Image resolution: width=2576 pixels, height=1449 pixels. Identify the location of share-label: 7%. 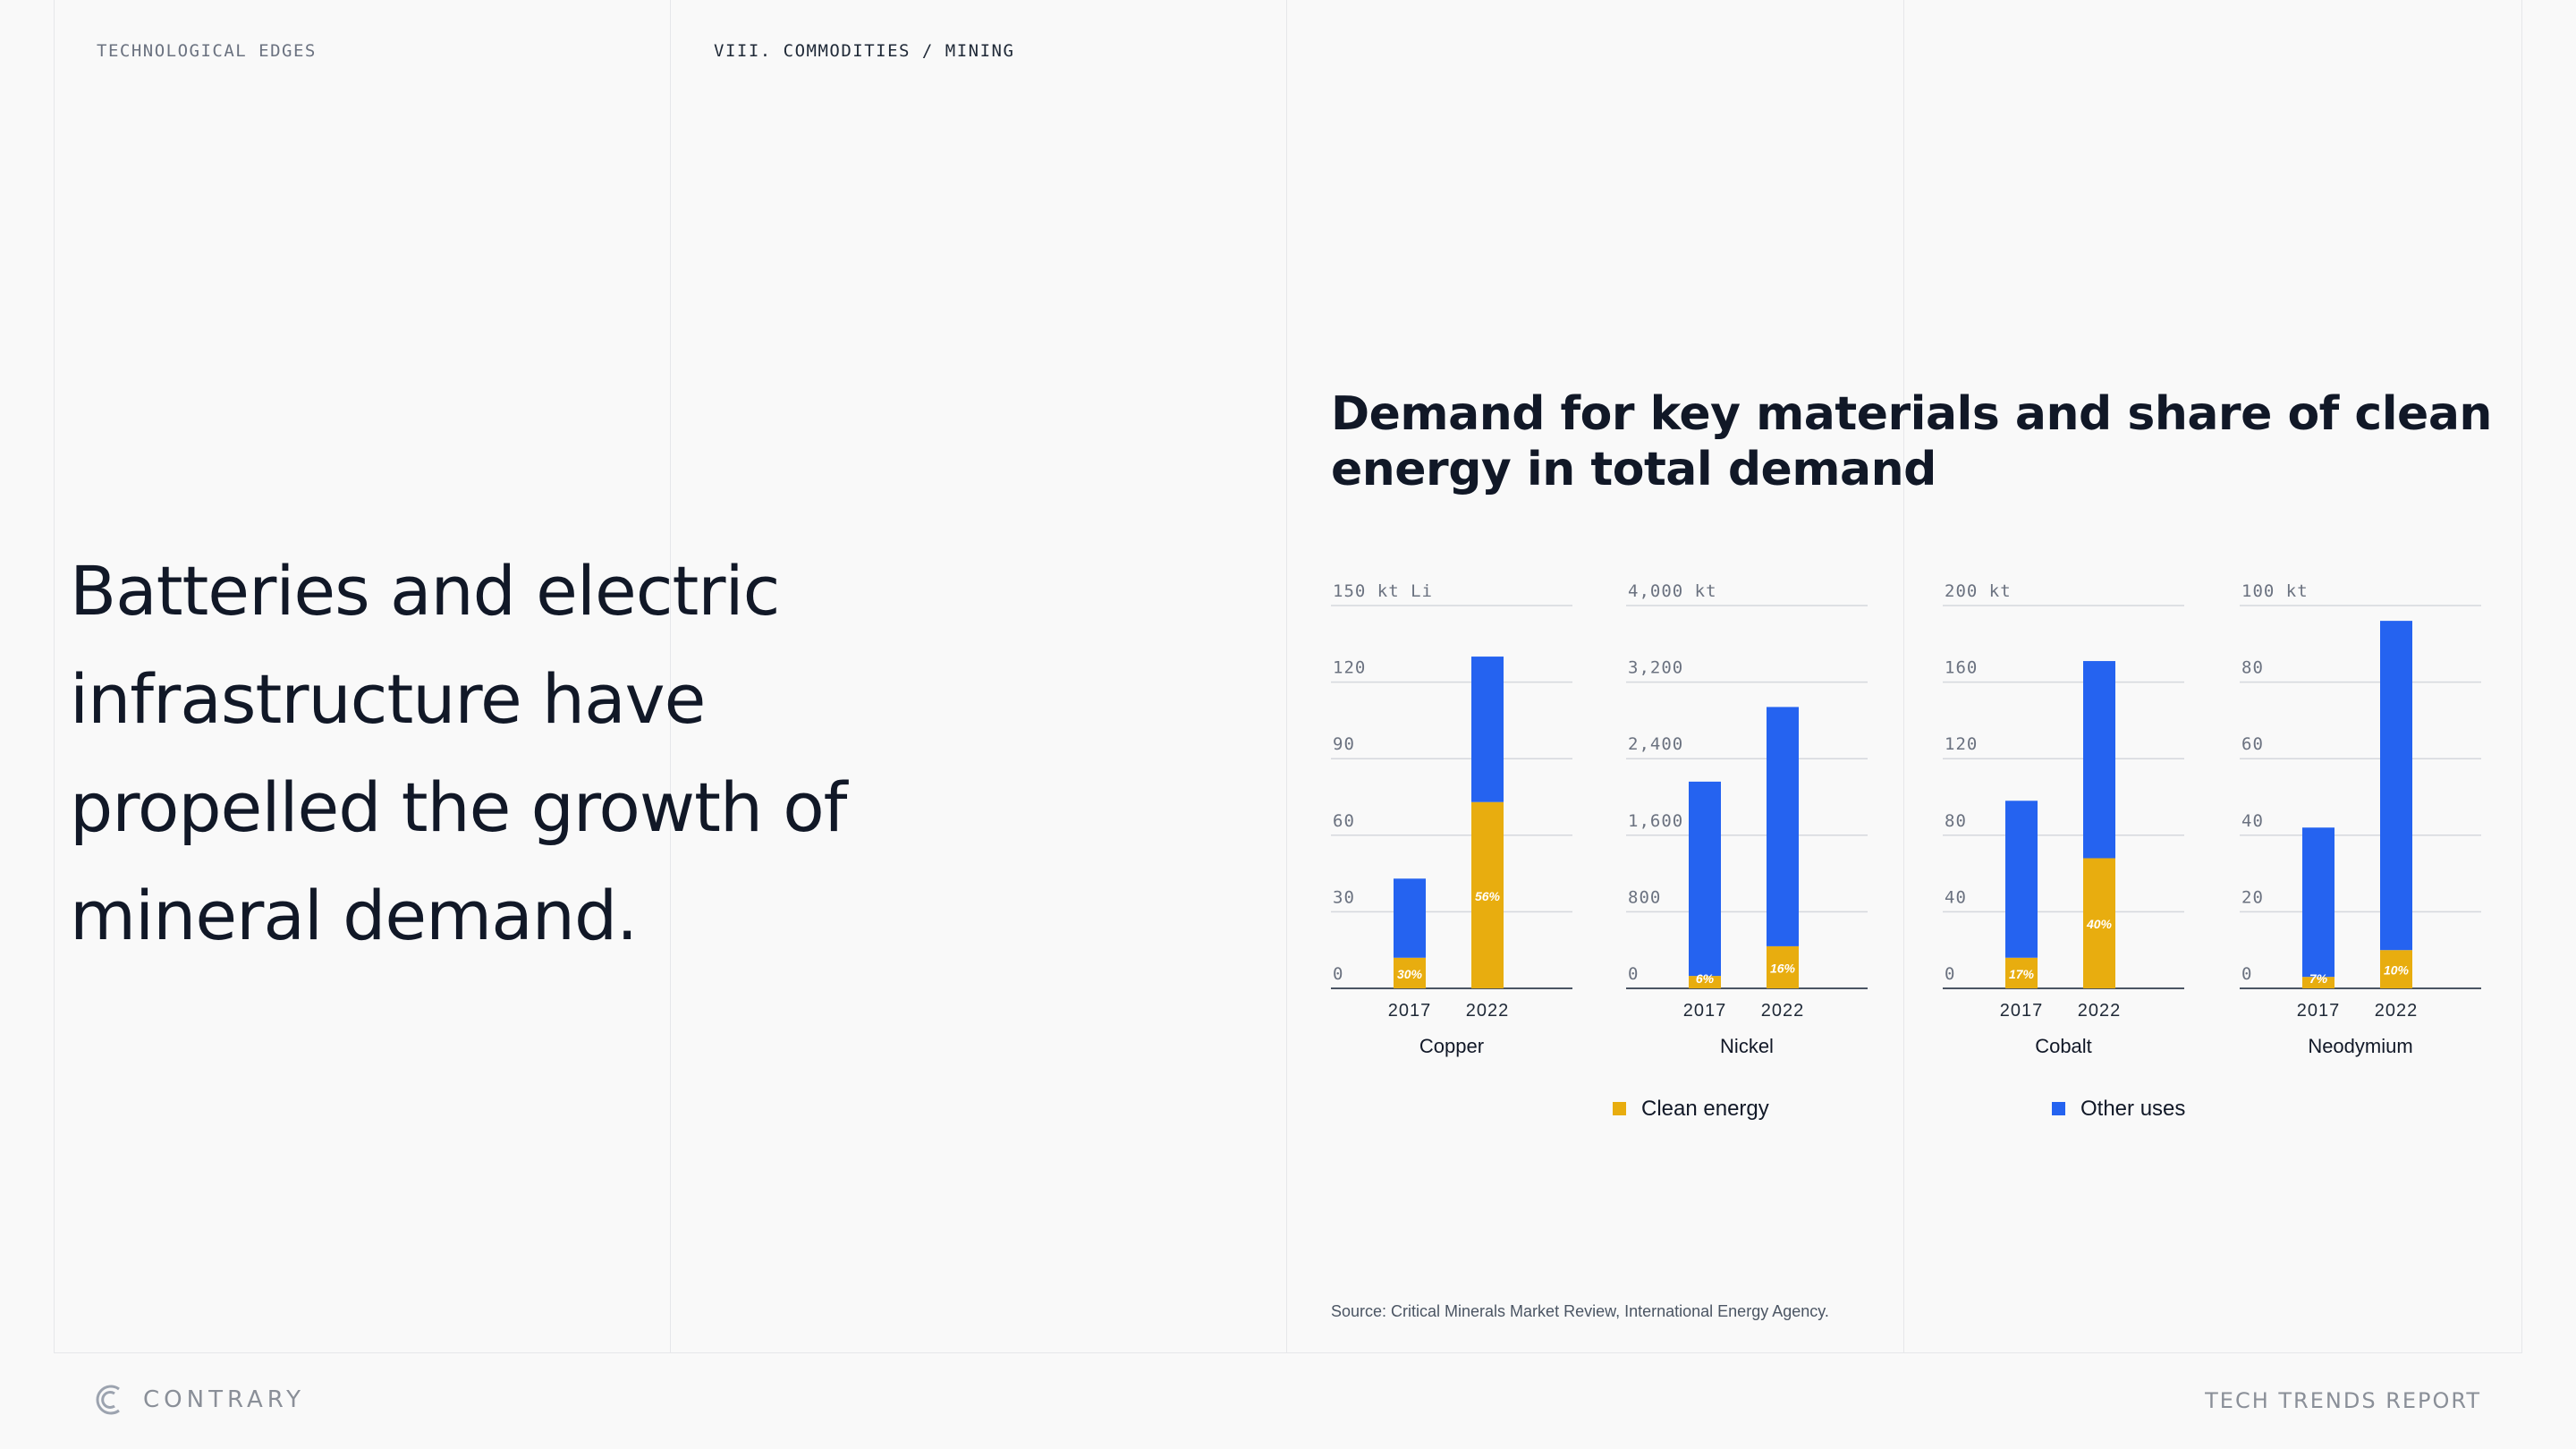
(2318, 978).